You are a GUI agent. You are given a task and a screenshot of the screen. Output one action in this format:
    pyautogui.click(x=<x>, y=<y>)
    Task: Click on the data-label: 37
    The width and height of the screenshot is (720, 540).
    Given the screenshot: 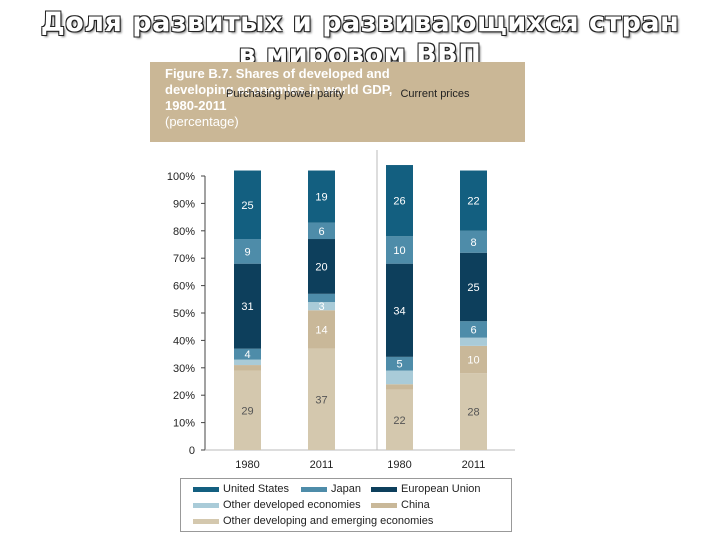 What is the action you would take?
    pyautogui.click(x=321, y=400)
    